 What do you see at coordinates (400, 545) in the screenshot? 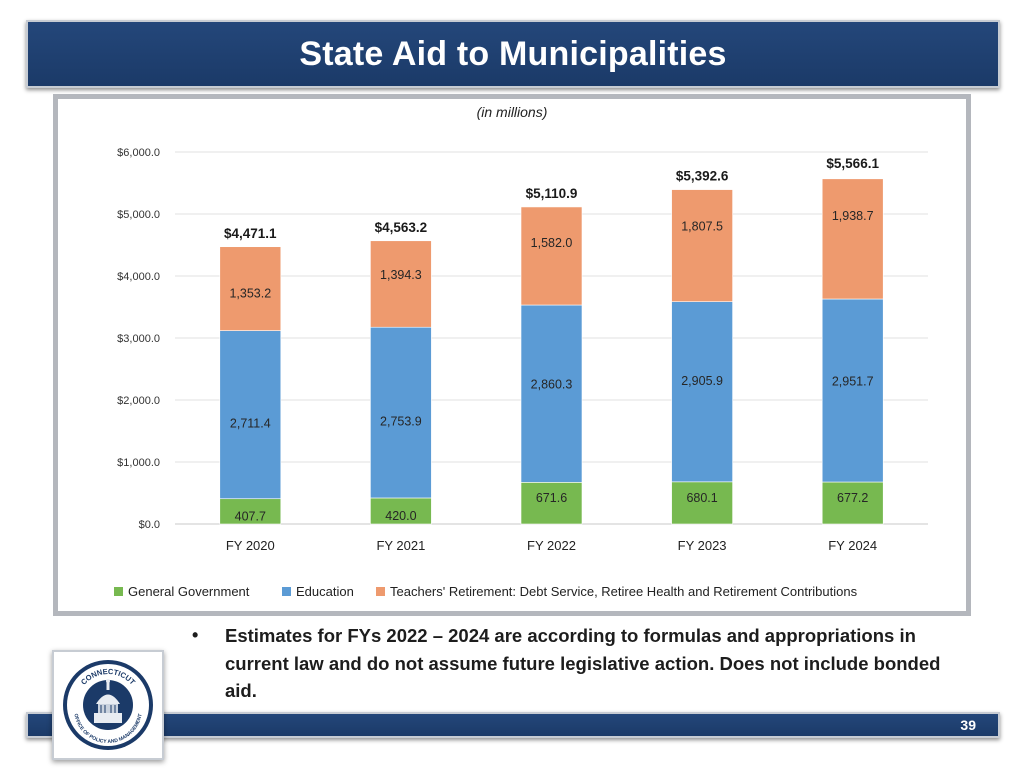
I see `x-tick-label: FY 2021` at bounding box center [400, 545].